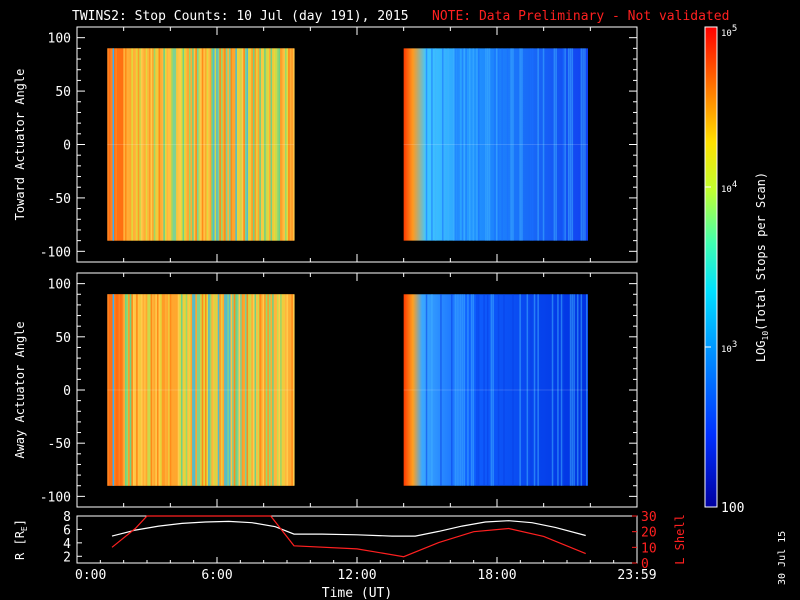 The width and height of the screenshot is (800, 600). What do you see at coordinates (348, 528) in the screenshot?
I see `radius-line` at bounding box center [348, 528].